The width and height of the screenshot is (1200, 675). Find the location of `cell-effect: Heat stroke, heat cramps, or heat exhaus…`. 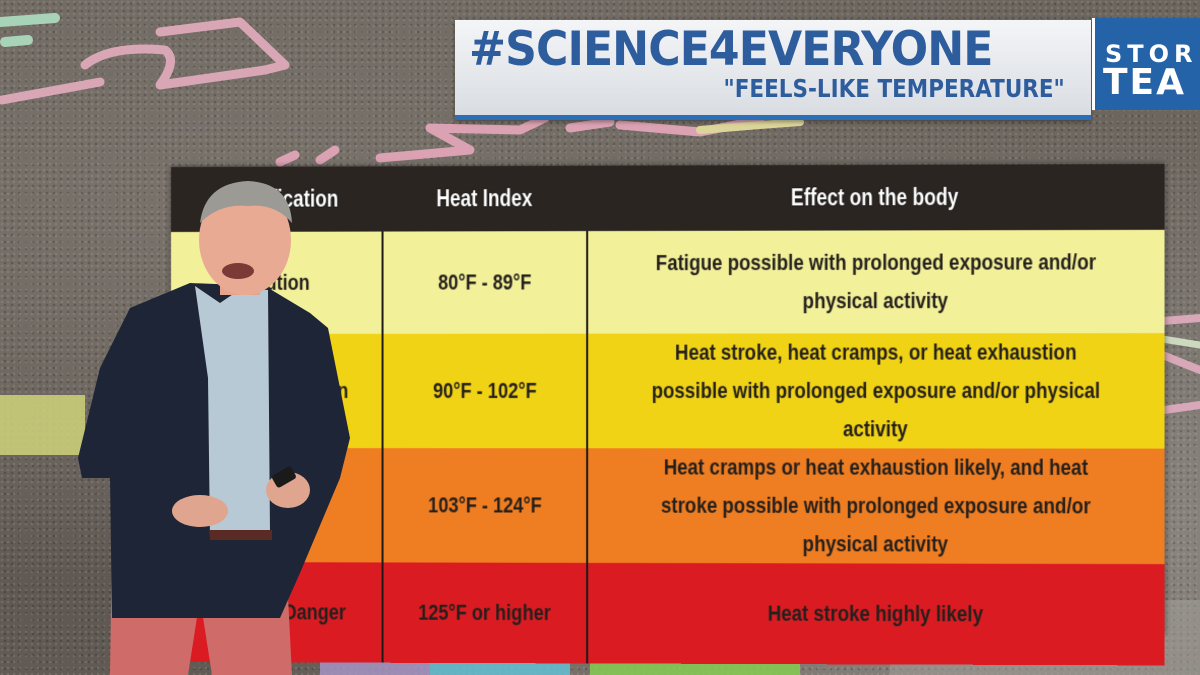

cell-effect: Heat stroke, heat cramps, or heat exhaus… is located at coordinates (876, 391).